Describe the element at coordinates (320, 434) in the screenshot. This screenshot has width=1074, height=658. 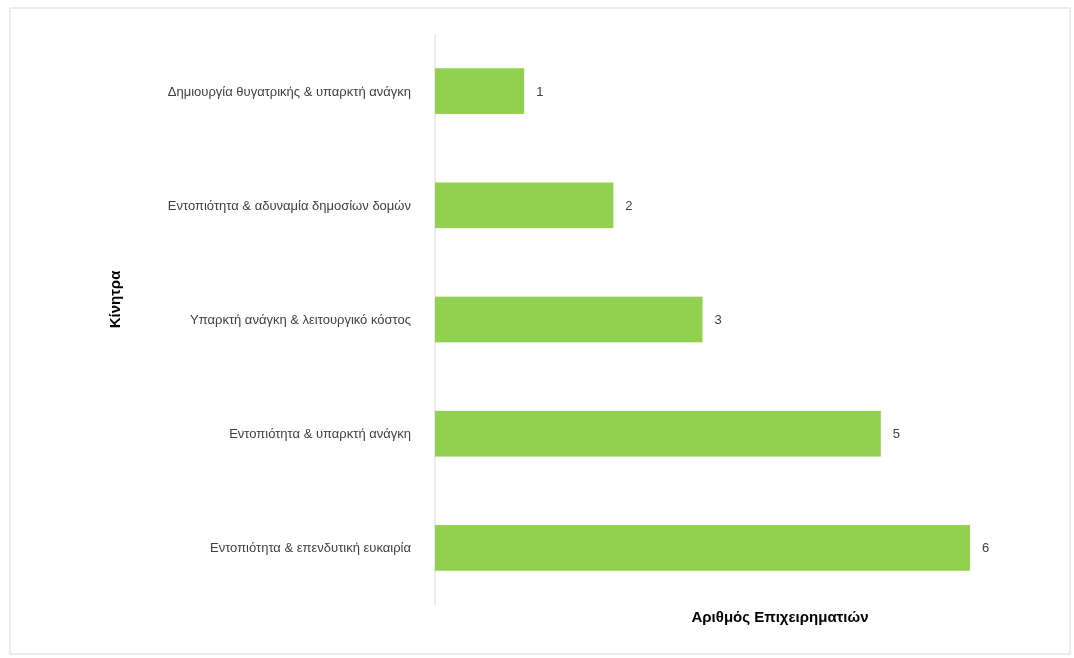
I see `y-tick-label: Εντοπιότητα & υπαρκτή ανάγκη` at that location.